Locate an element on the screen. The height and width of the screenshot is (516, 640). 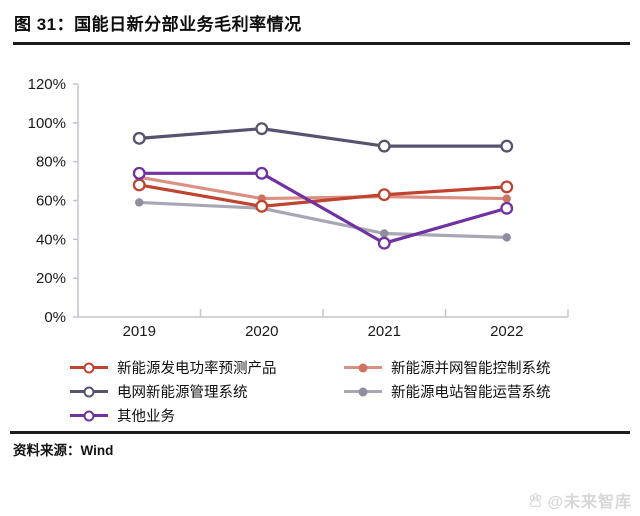
y-tick-label: 0% is located at coordinates (55, 317).